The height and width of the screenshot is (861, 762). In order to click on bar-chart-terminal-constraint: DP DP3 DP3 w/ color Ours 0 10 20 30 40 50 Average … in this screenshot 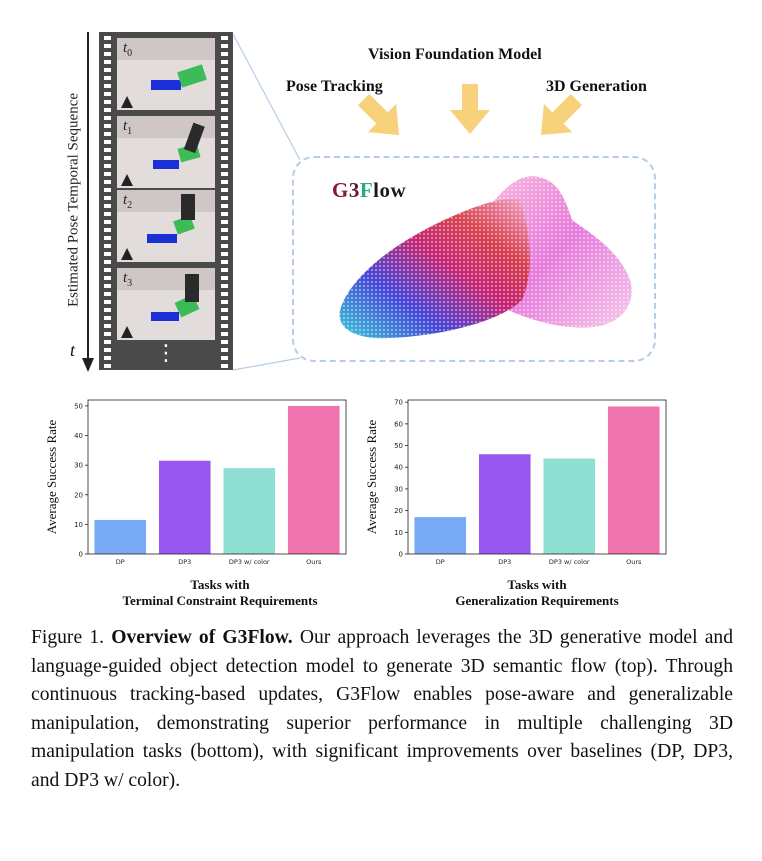, I will do `click(195, 482)`.